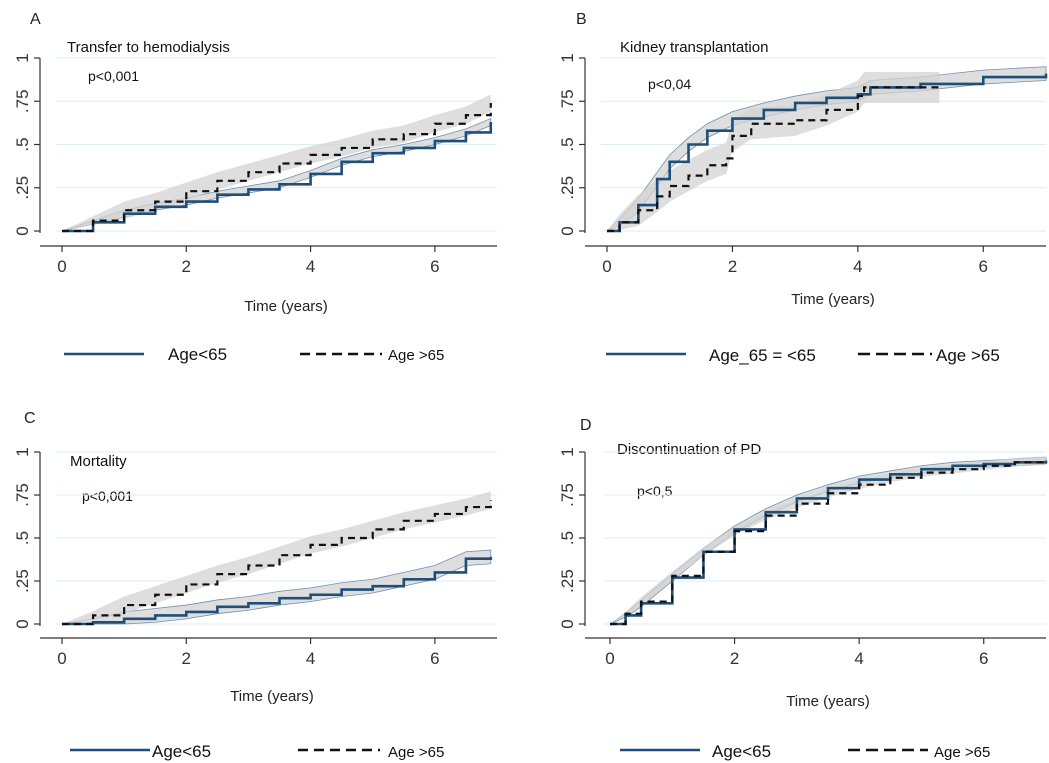 The height and width of the screenshot is (763, 1049). I want to click on panel-d-x-tick-label: 0, so click(609, 658).